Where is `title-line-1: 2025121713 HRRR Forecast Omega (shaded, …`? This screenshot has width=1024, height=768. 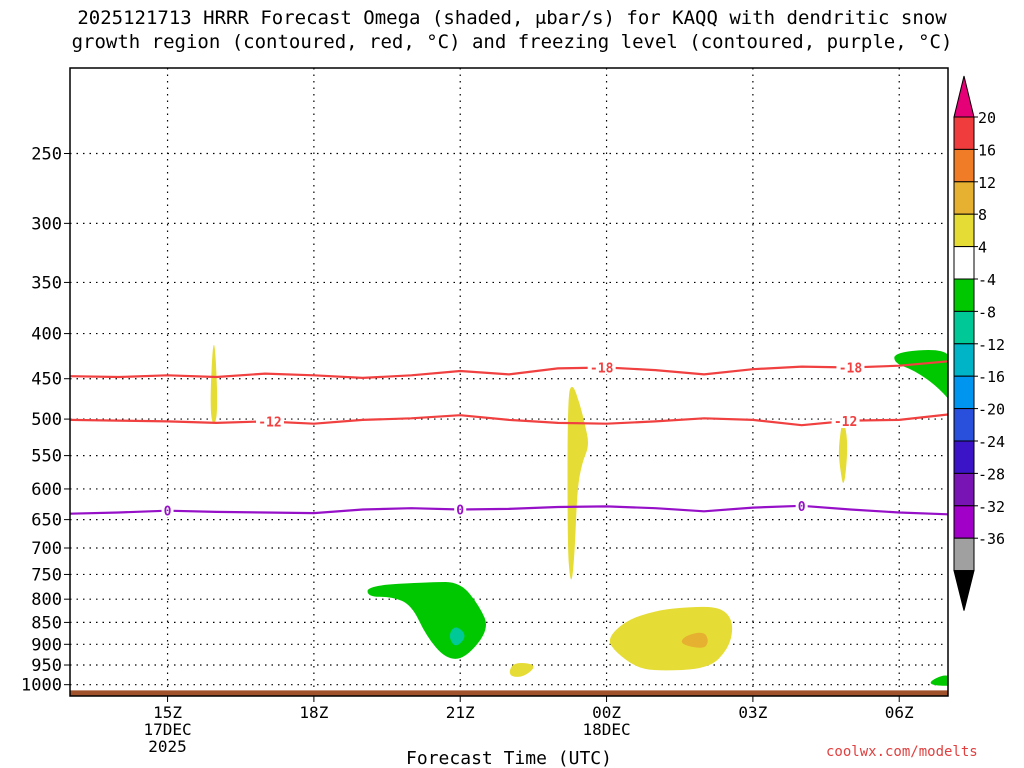 title-line-1: 2025121713 HRRR Forecast Omega (shaded, … is located at coordinates (512, 18).